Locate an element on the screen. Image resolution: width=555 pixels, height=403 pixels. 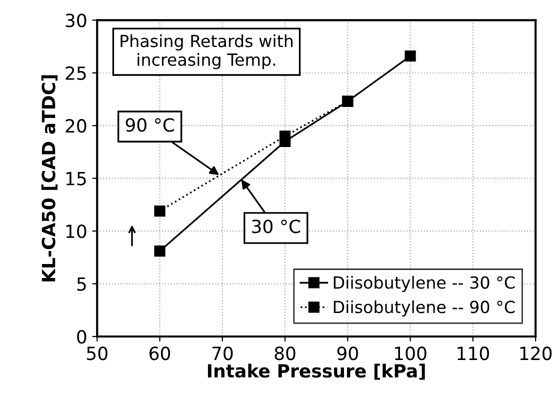
x-axis-title: Intake Pressure [kPa] is located at coordinates (316, 372).